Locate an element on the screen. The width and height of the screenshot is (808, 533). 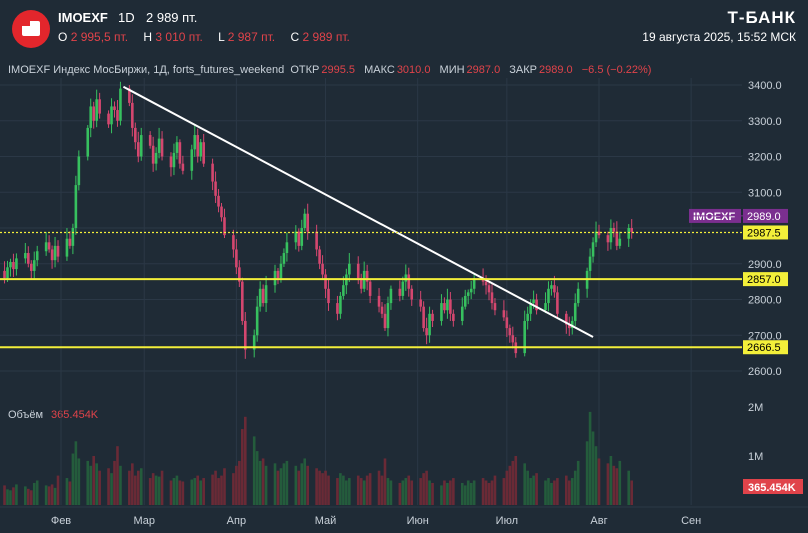
timeframe: 1D is located at coordinates (126, 17).